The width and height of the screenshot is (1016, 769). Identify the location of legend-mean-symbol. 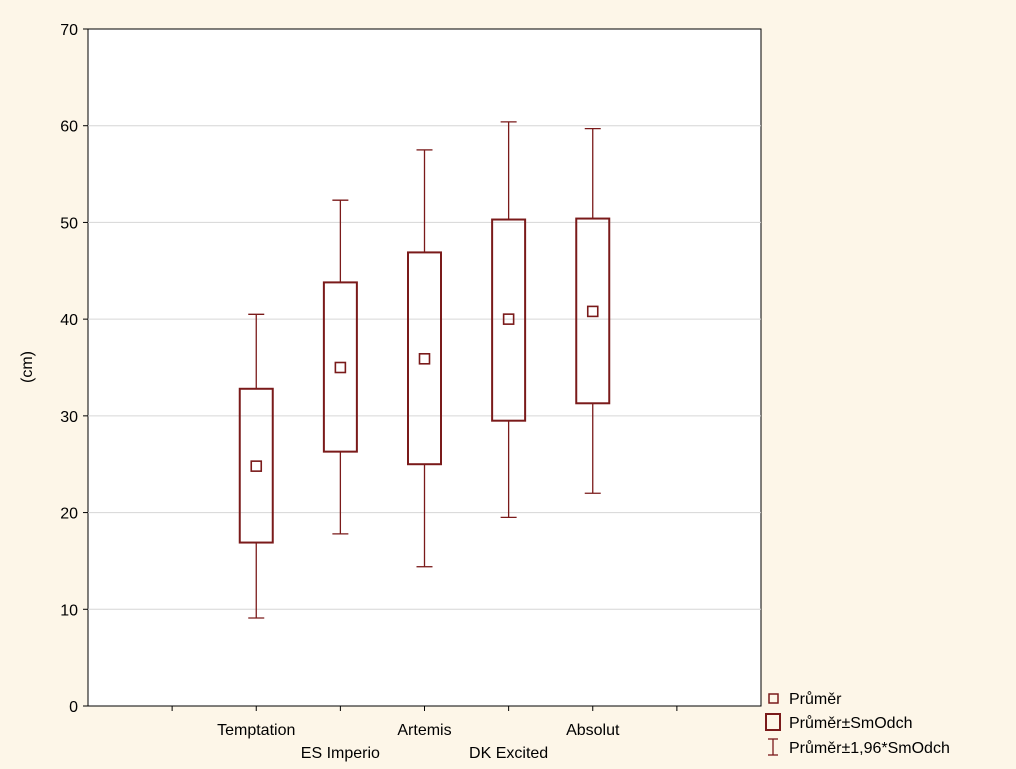
(773, 698).